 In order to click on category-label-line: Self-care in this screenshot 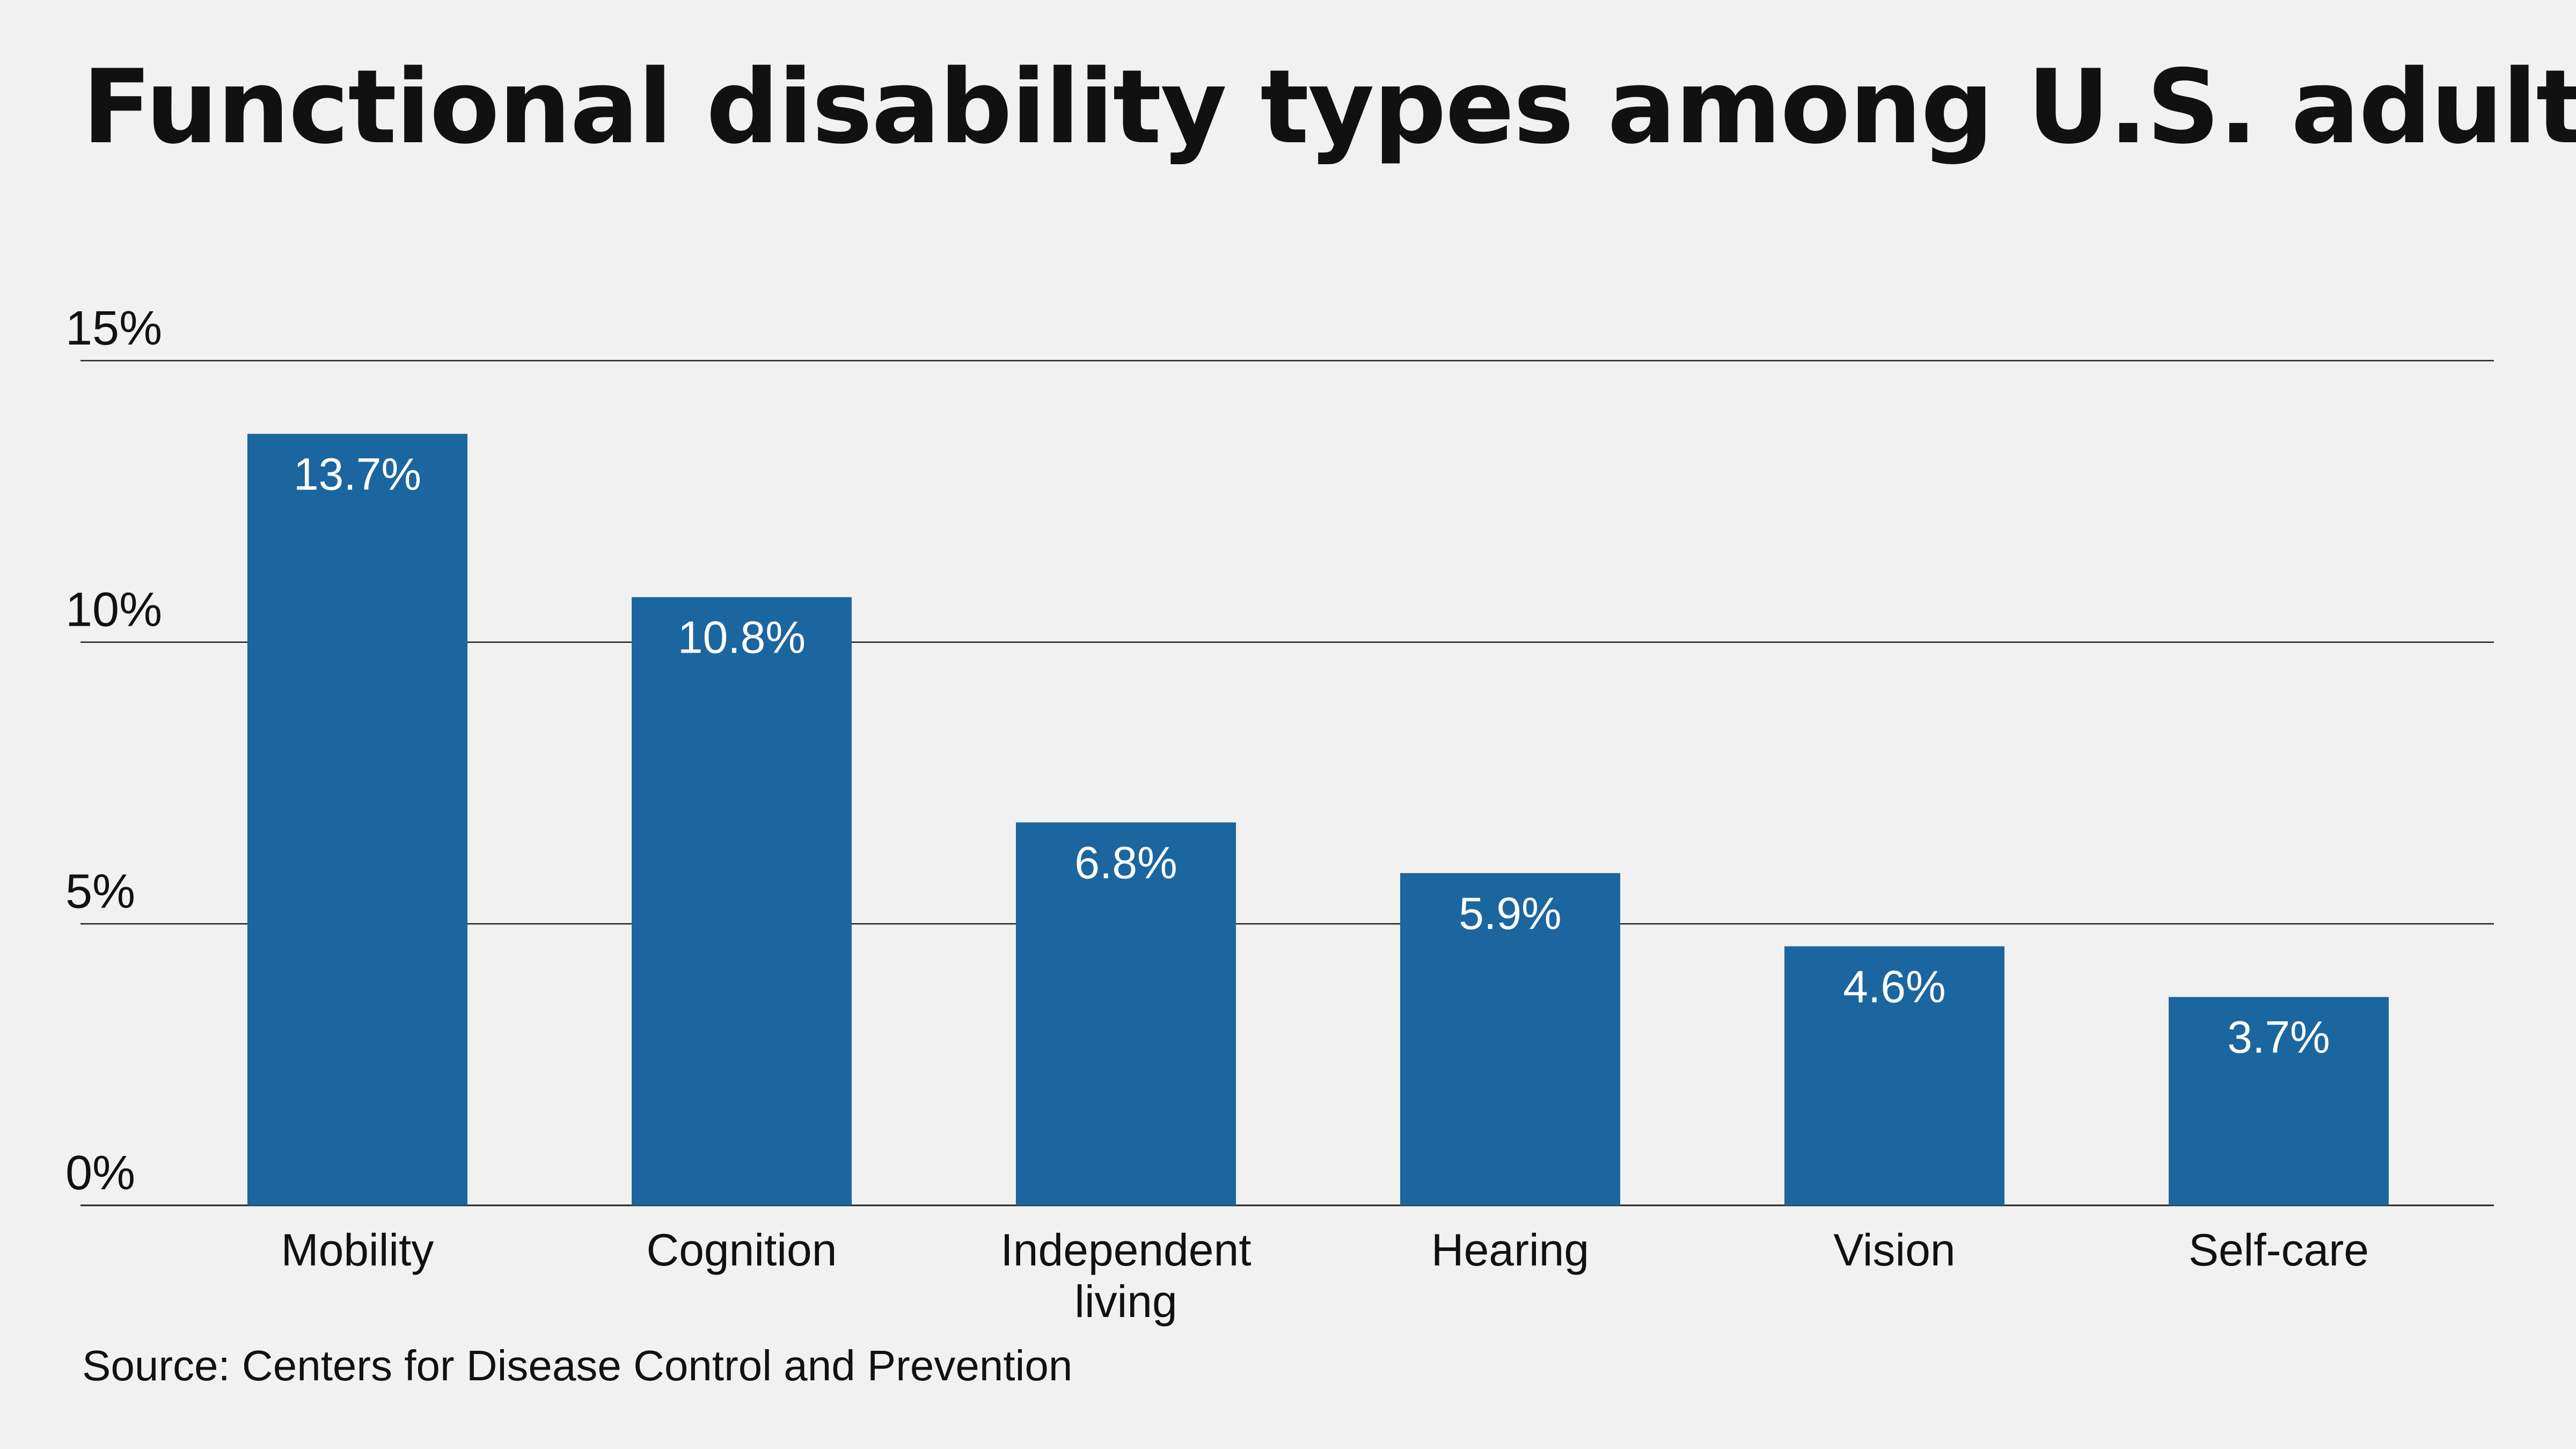, I will do `click(2279, 1250)`.